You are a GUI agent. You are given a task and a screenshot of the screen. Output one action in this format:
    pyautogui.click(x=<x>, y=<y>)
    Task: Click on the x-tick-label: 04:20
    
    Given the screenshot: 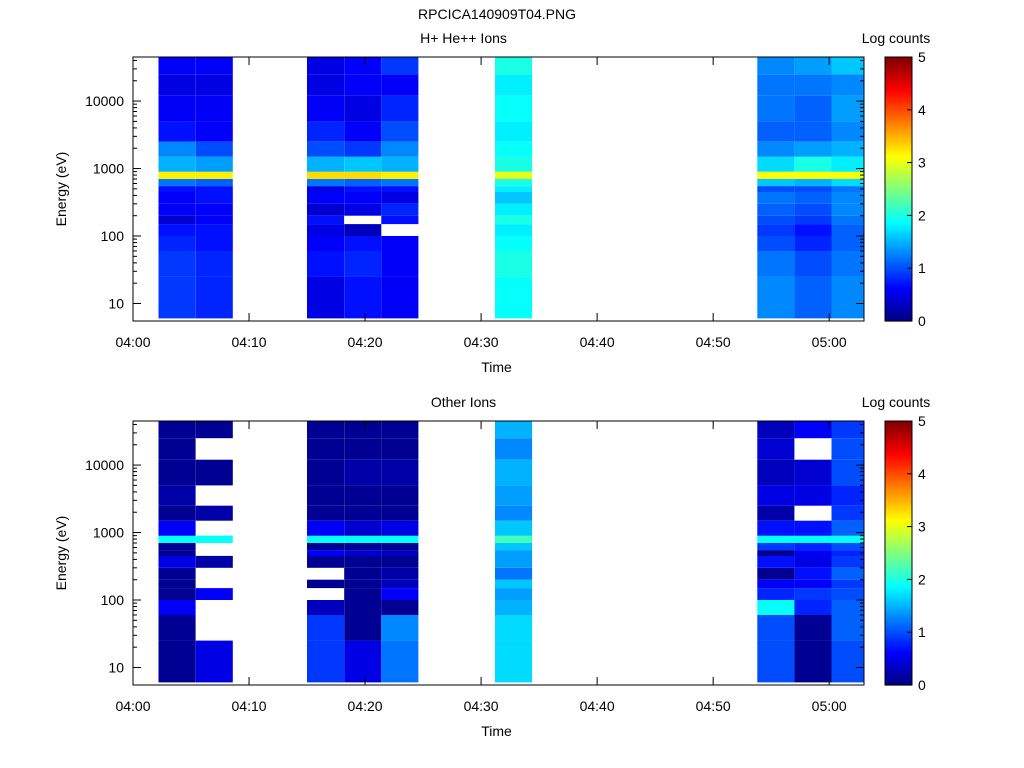 What is the action you would take?
    pyautogui.click(x=365, y=342)
    